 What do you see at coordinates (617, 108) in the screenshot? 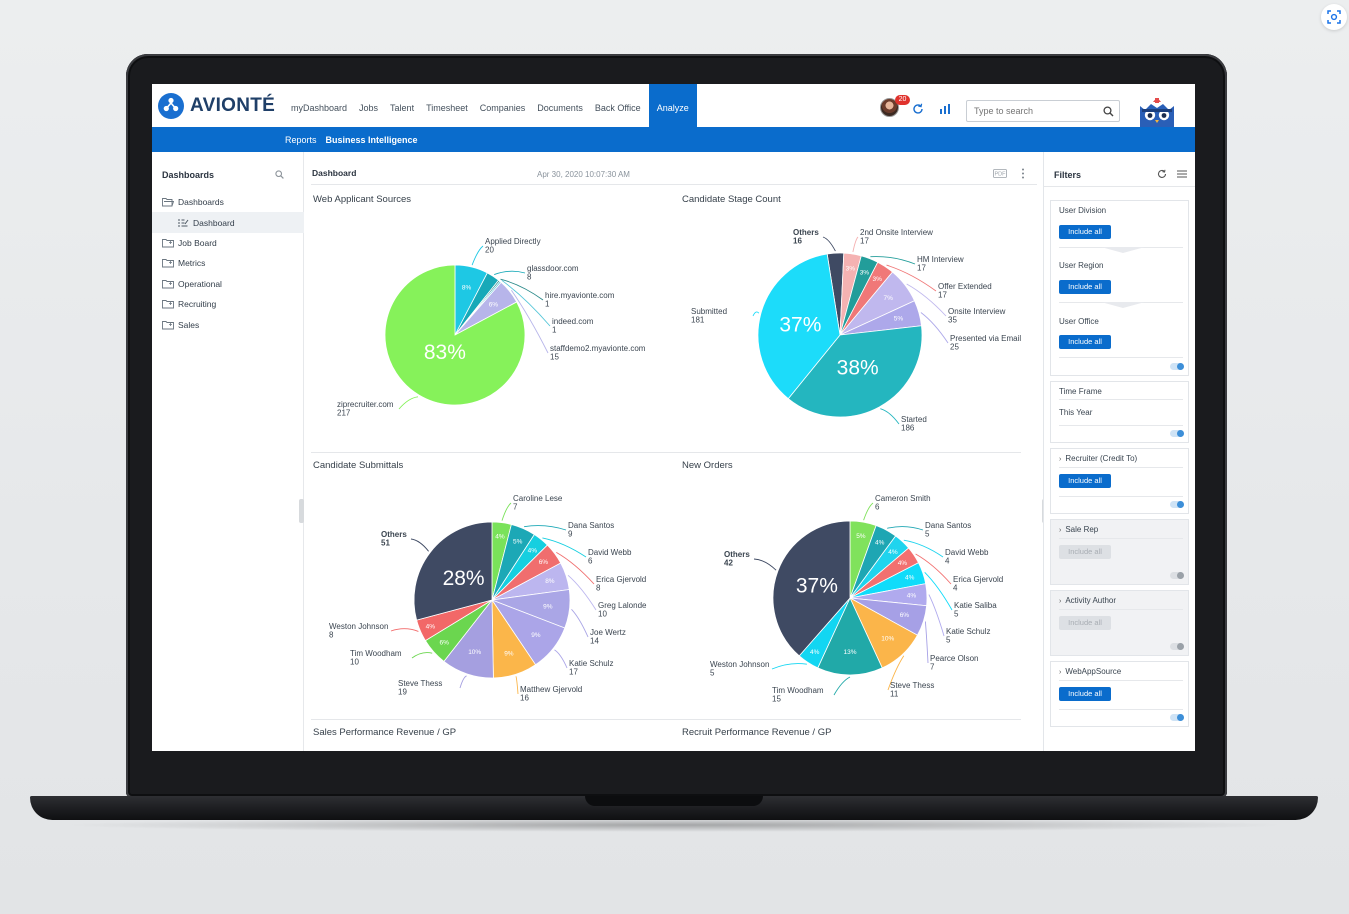
I see `nav-back-office: Back Office` at bounding box center [617, 108].